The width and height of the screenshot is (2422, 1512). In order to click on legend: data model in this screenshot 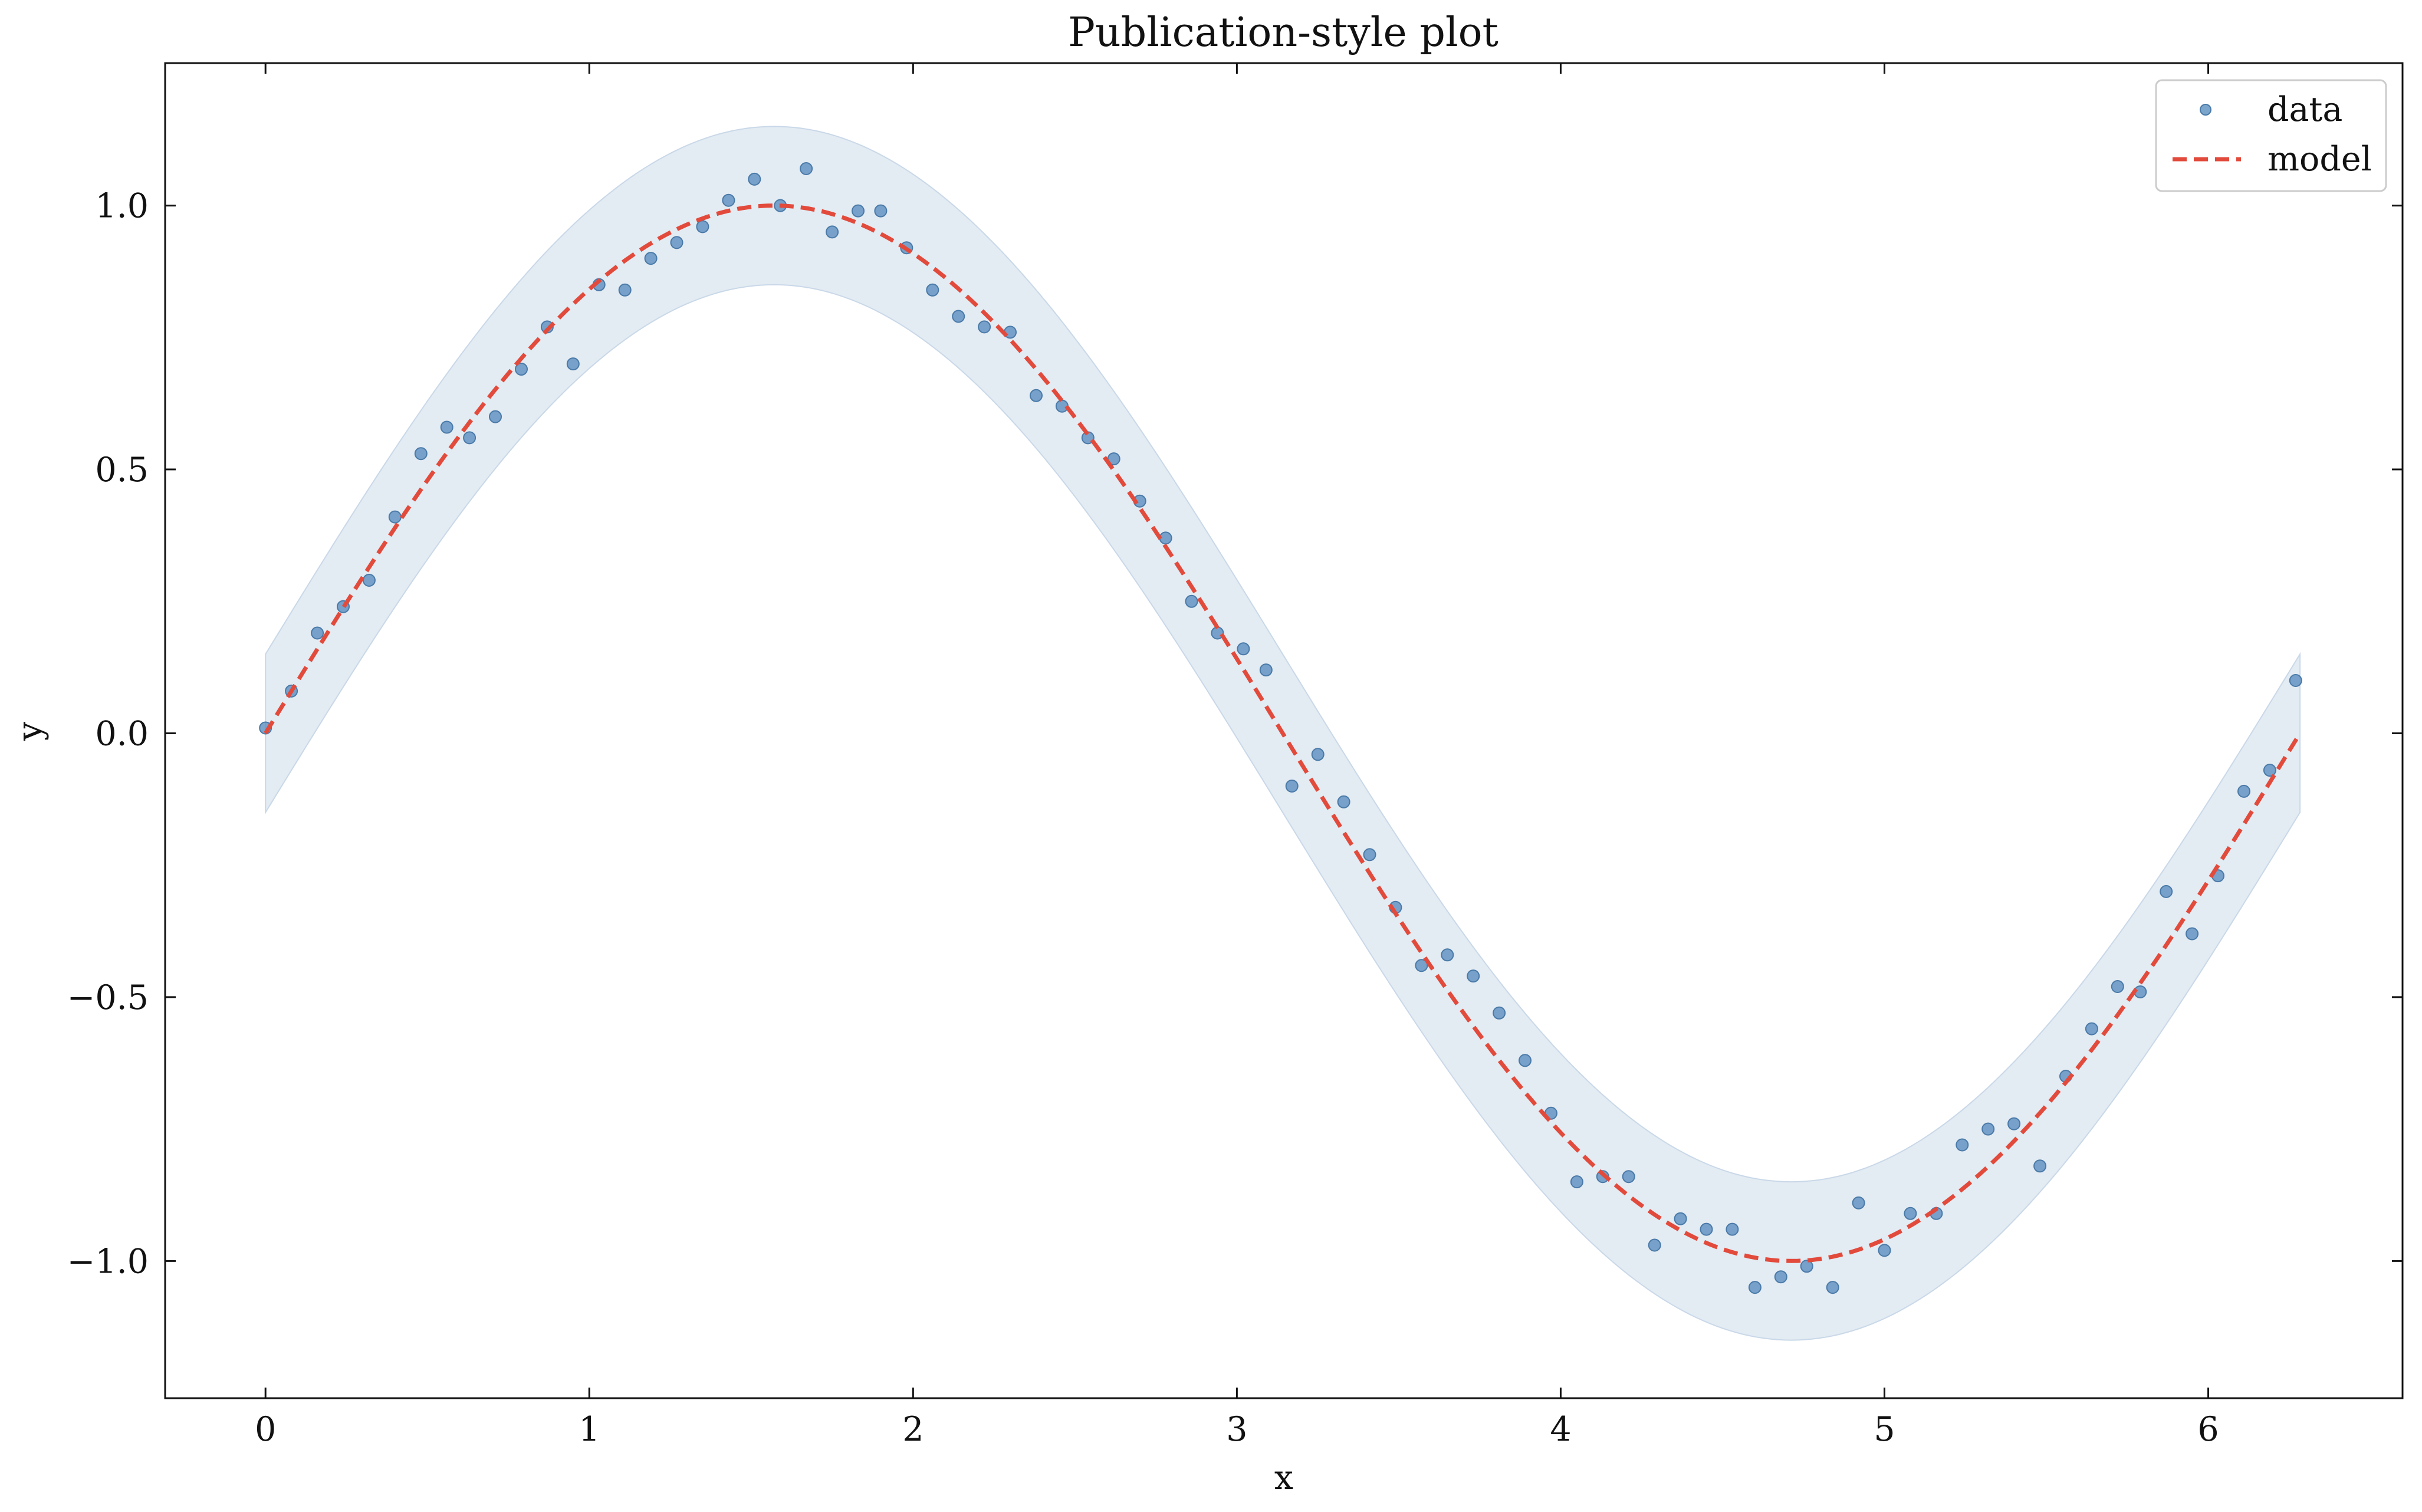, I will do `click(2271, 135)`.